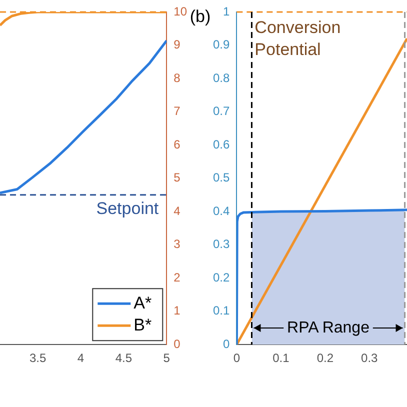 The width and height of the screenshot is (407, 407). Describe the element at coordinates (281, 358) in the screenshot. I see `x-tick-label: 0.1` at that location.